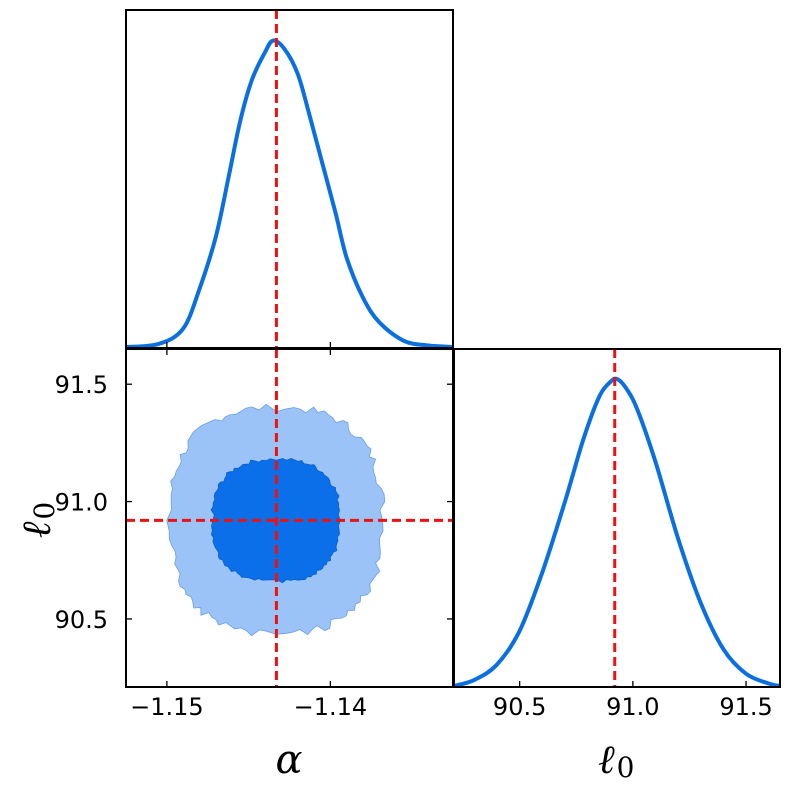 The image size is (790, 790). I want to click on right-xtick-label-0: 90.5, so click(519, 707).